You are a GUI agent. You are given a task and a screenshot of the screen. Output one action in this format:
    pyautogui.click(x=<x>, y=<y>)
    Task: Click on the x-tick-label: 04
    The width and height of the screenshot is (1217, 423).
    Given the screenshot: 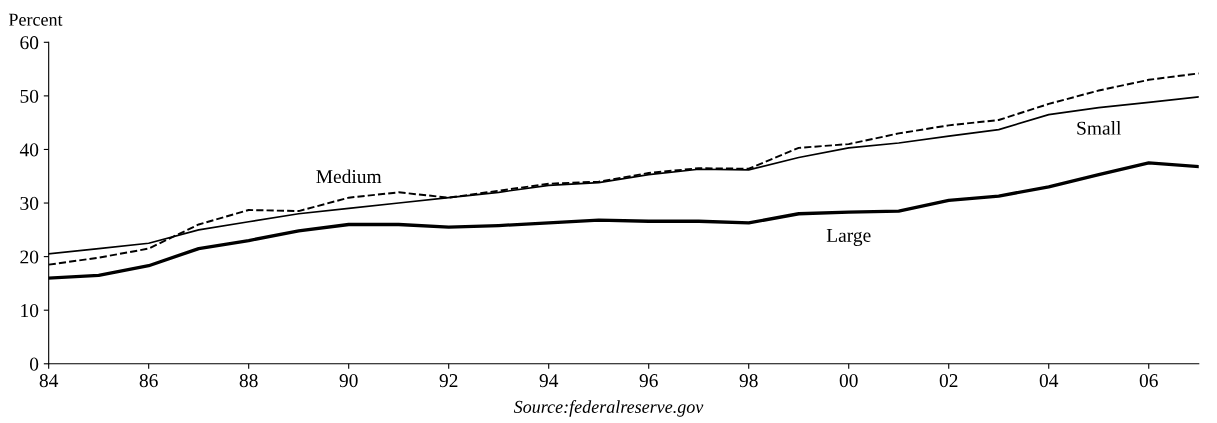 What is the action you would take?
    pyautogui.click(x=1049, y=381)
    